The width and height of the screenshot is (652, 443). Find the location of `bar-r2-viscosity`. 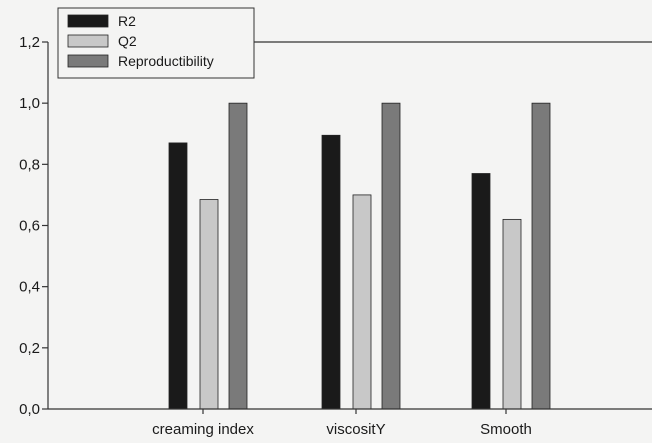

bar-r2-viscosity is located at coordinates (331, 272).